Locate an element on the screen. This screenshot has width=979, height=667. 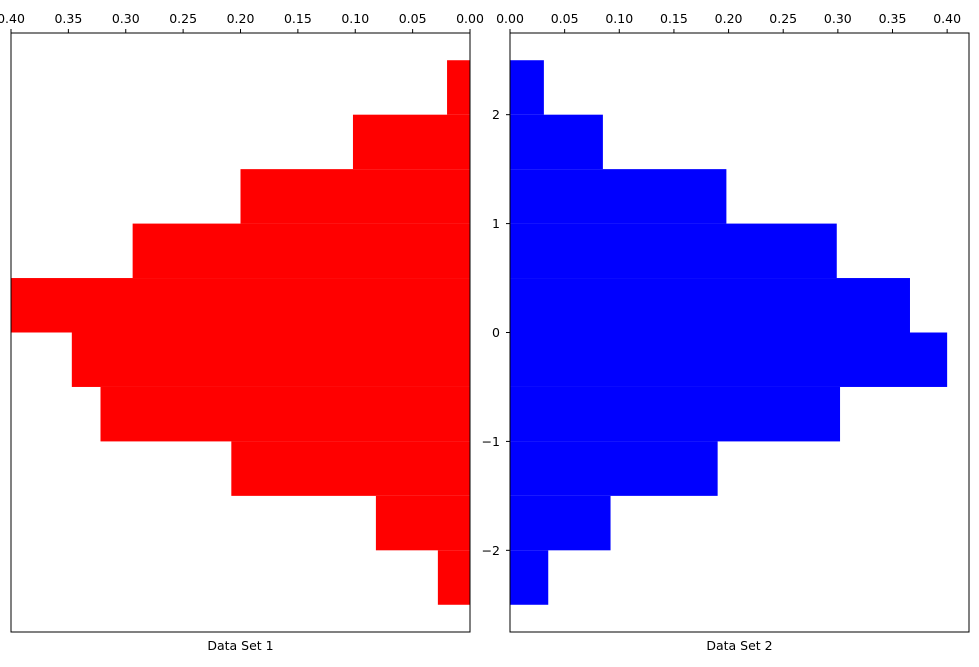
x-axis-label: Data Set 2 is located at coordinates (739, 645).